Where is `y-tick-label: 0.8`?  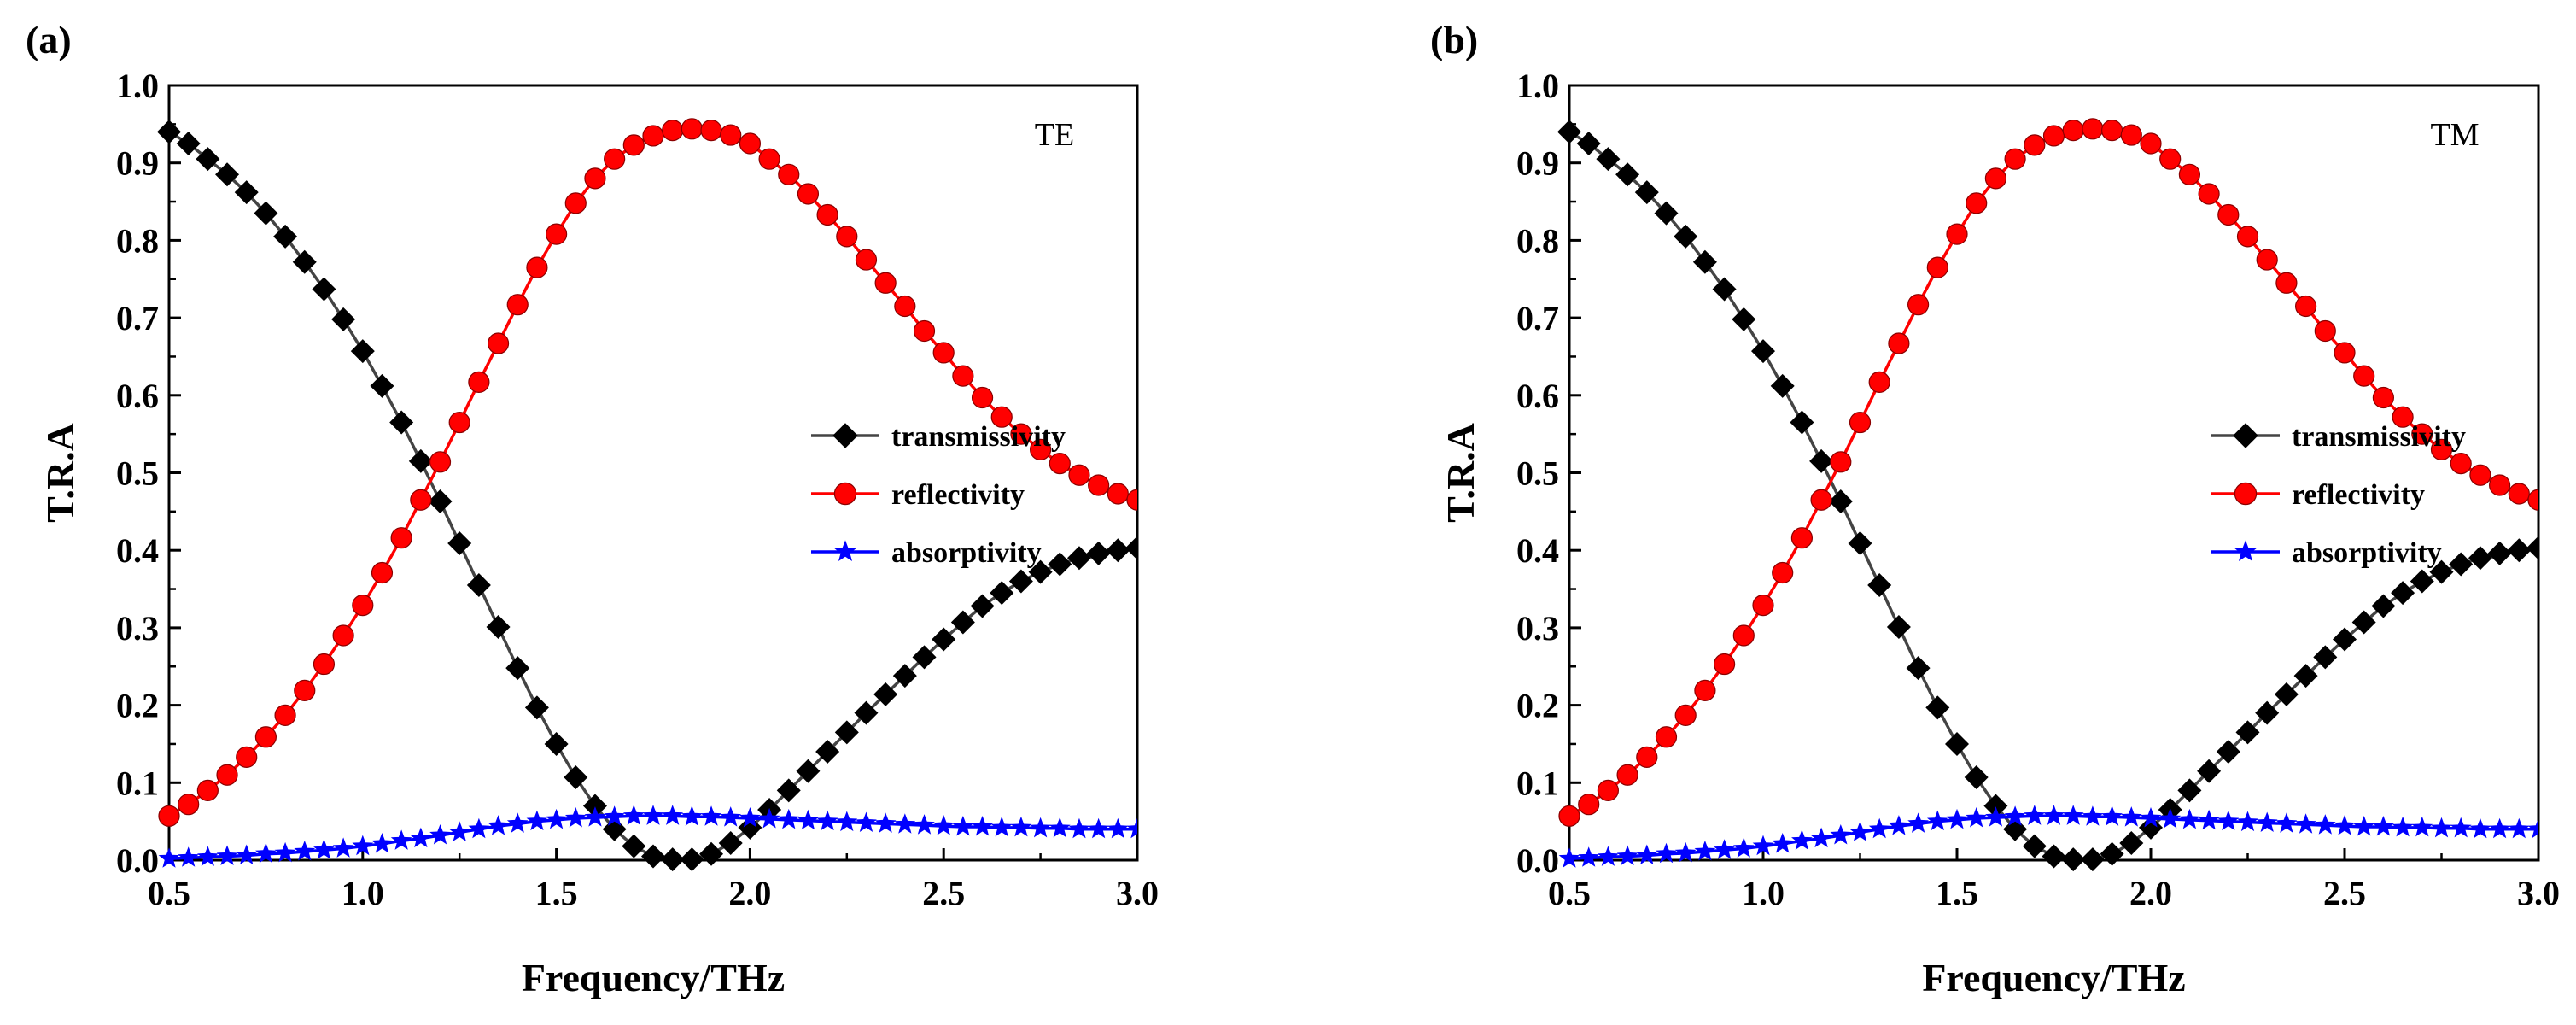 y-tick-label: 0.8 is located at coordinates (137, 240).